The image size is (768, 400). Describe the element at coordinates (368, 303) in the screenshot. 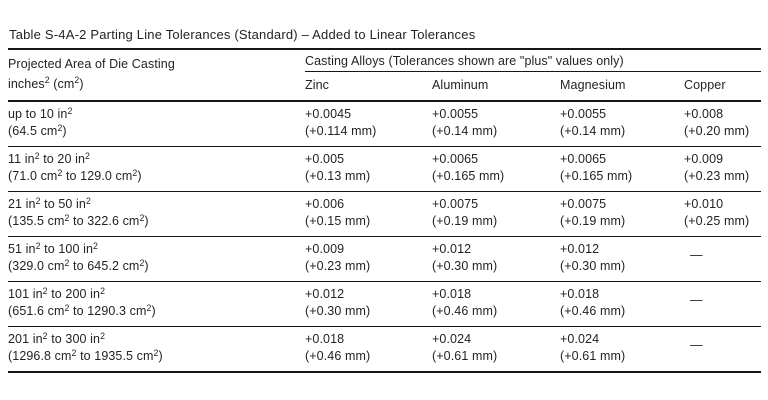

I see `value-cell-zinc: +0.012 (+0.30 mm)` at that location.